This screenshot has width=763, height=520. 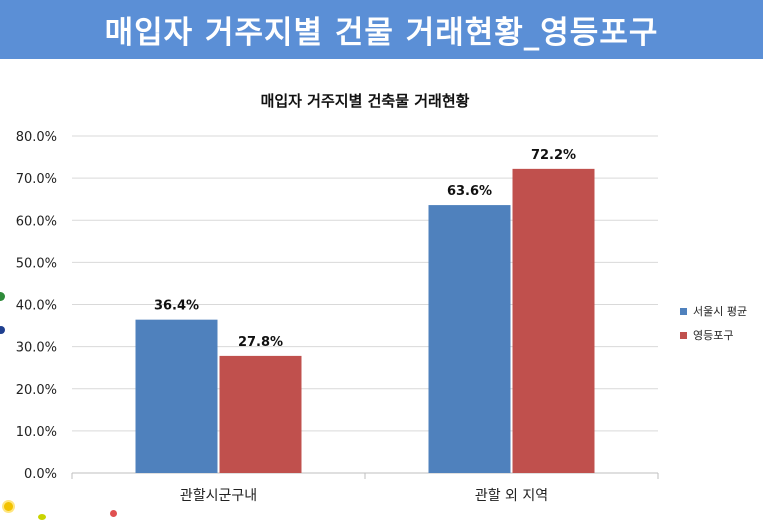 I want to click on page-title: 매입자 거주지별 건물 거래현황_영등포구, so click(x=381, y=33).